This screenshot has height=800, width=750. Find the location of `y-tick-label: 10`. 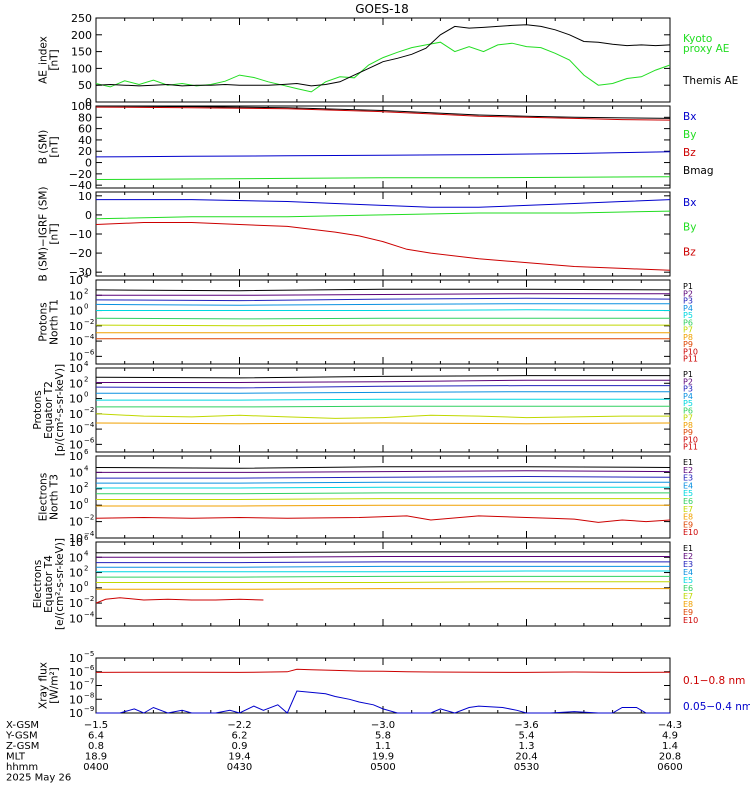

y-tick-label: 10 is located at coordinates (85, 196).